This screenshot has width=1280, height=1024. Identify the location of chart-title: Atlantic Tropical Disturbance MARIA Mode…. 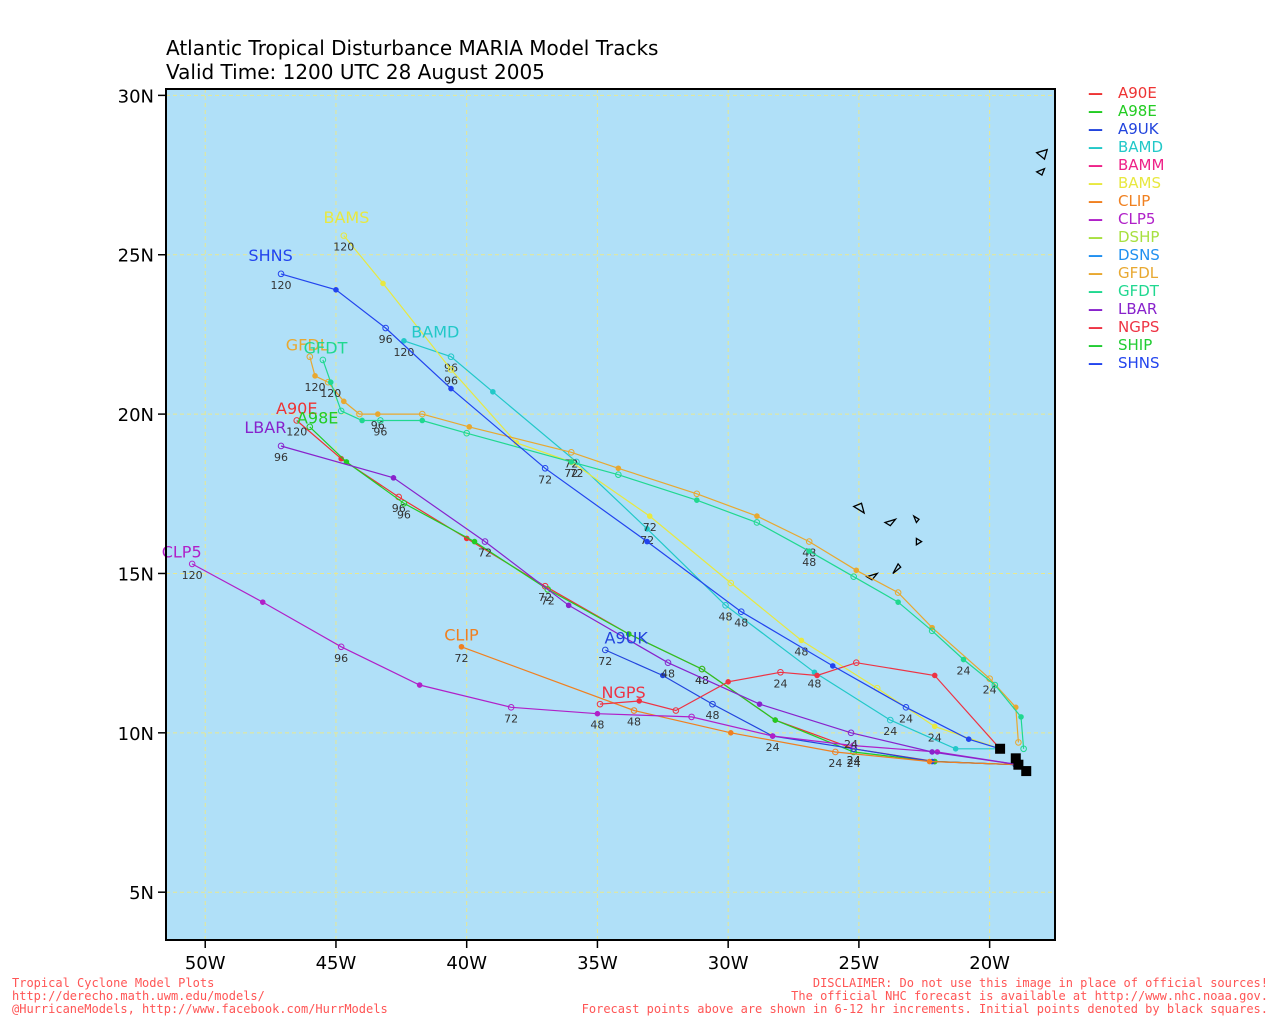
(412, 48).